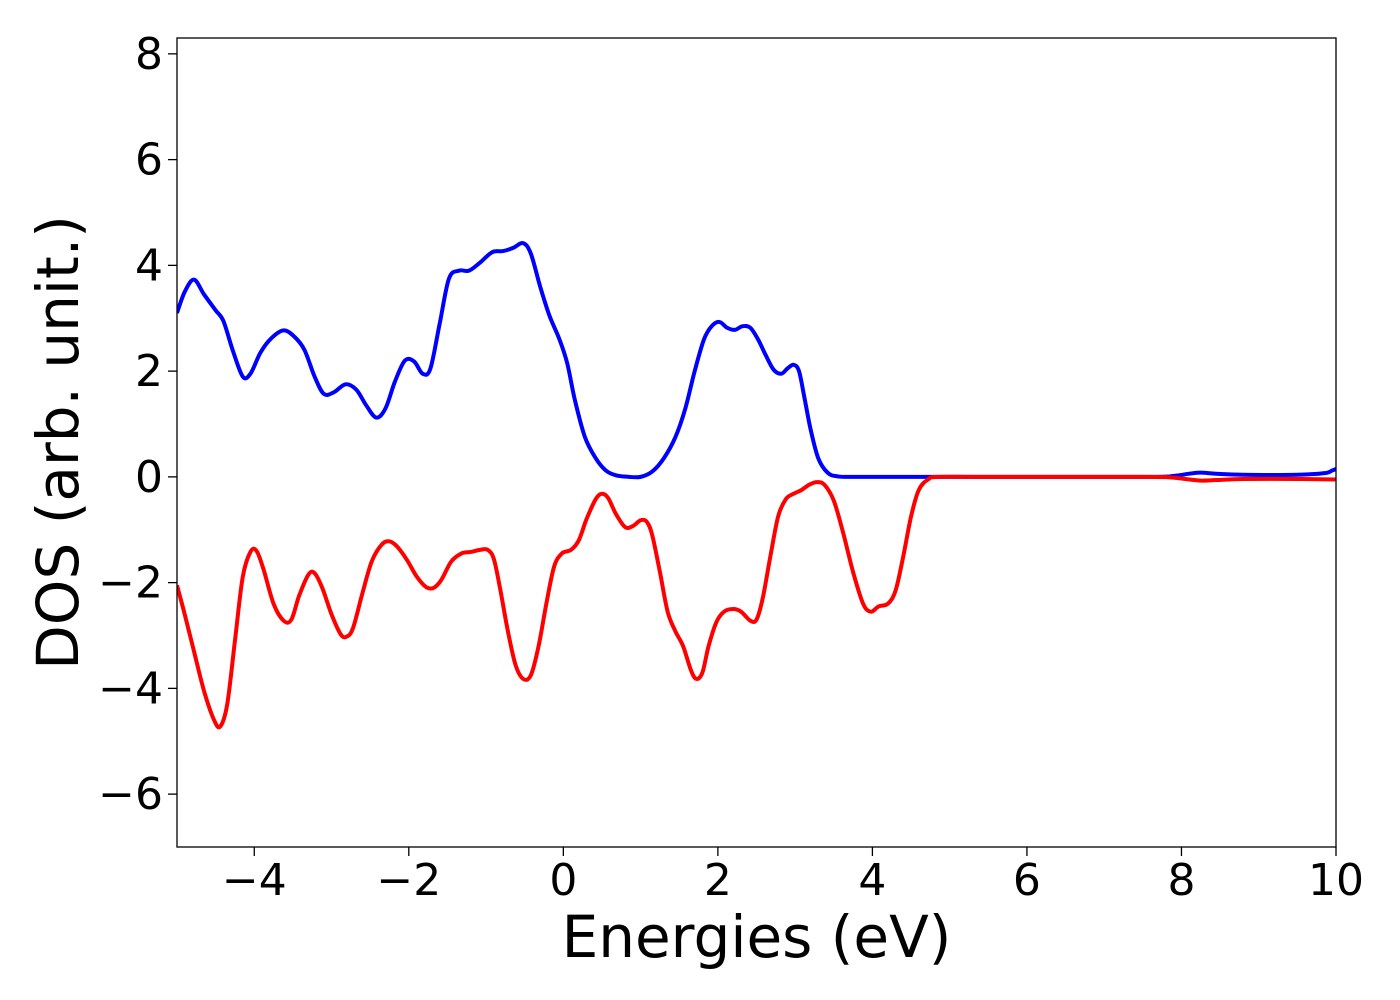 This screenshot has height=1000, width=1400. What do you see at coordinates (563, 880) in the screenshot?
I see `x-tick-label: 0` at bounding box center [563, 880].